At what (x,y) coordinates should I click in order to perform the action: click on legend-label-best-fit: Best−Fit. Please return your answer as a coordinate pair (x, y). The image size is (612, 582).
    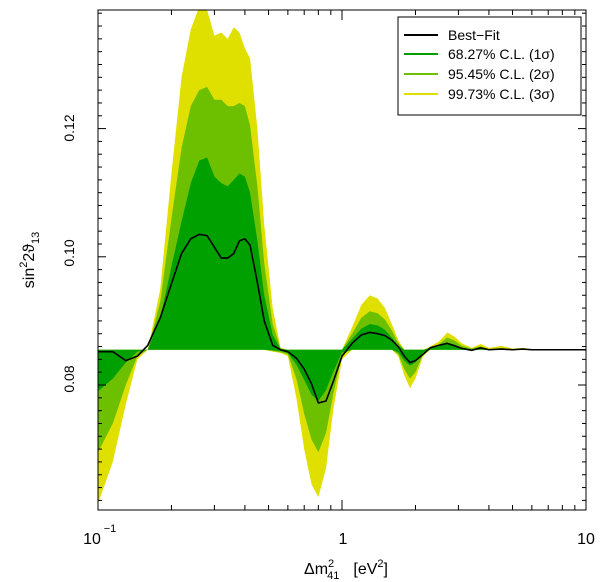
    Looking at the image, I should click on (474, 35).